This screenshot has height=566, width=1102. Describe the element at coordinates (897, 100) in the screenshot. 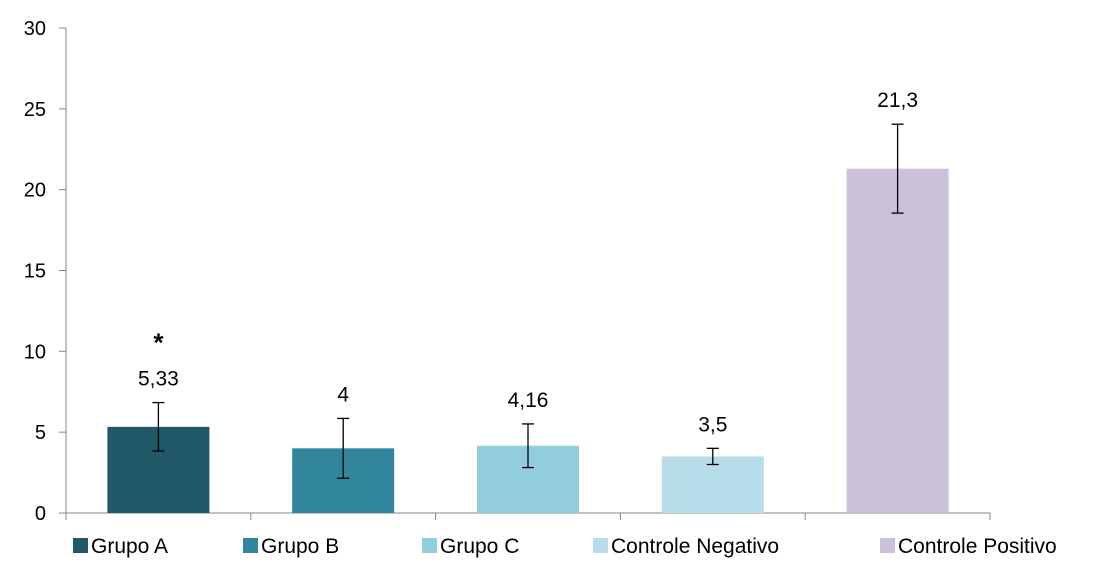

I see `data-label: 21,3` at that location.